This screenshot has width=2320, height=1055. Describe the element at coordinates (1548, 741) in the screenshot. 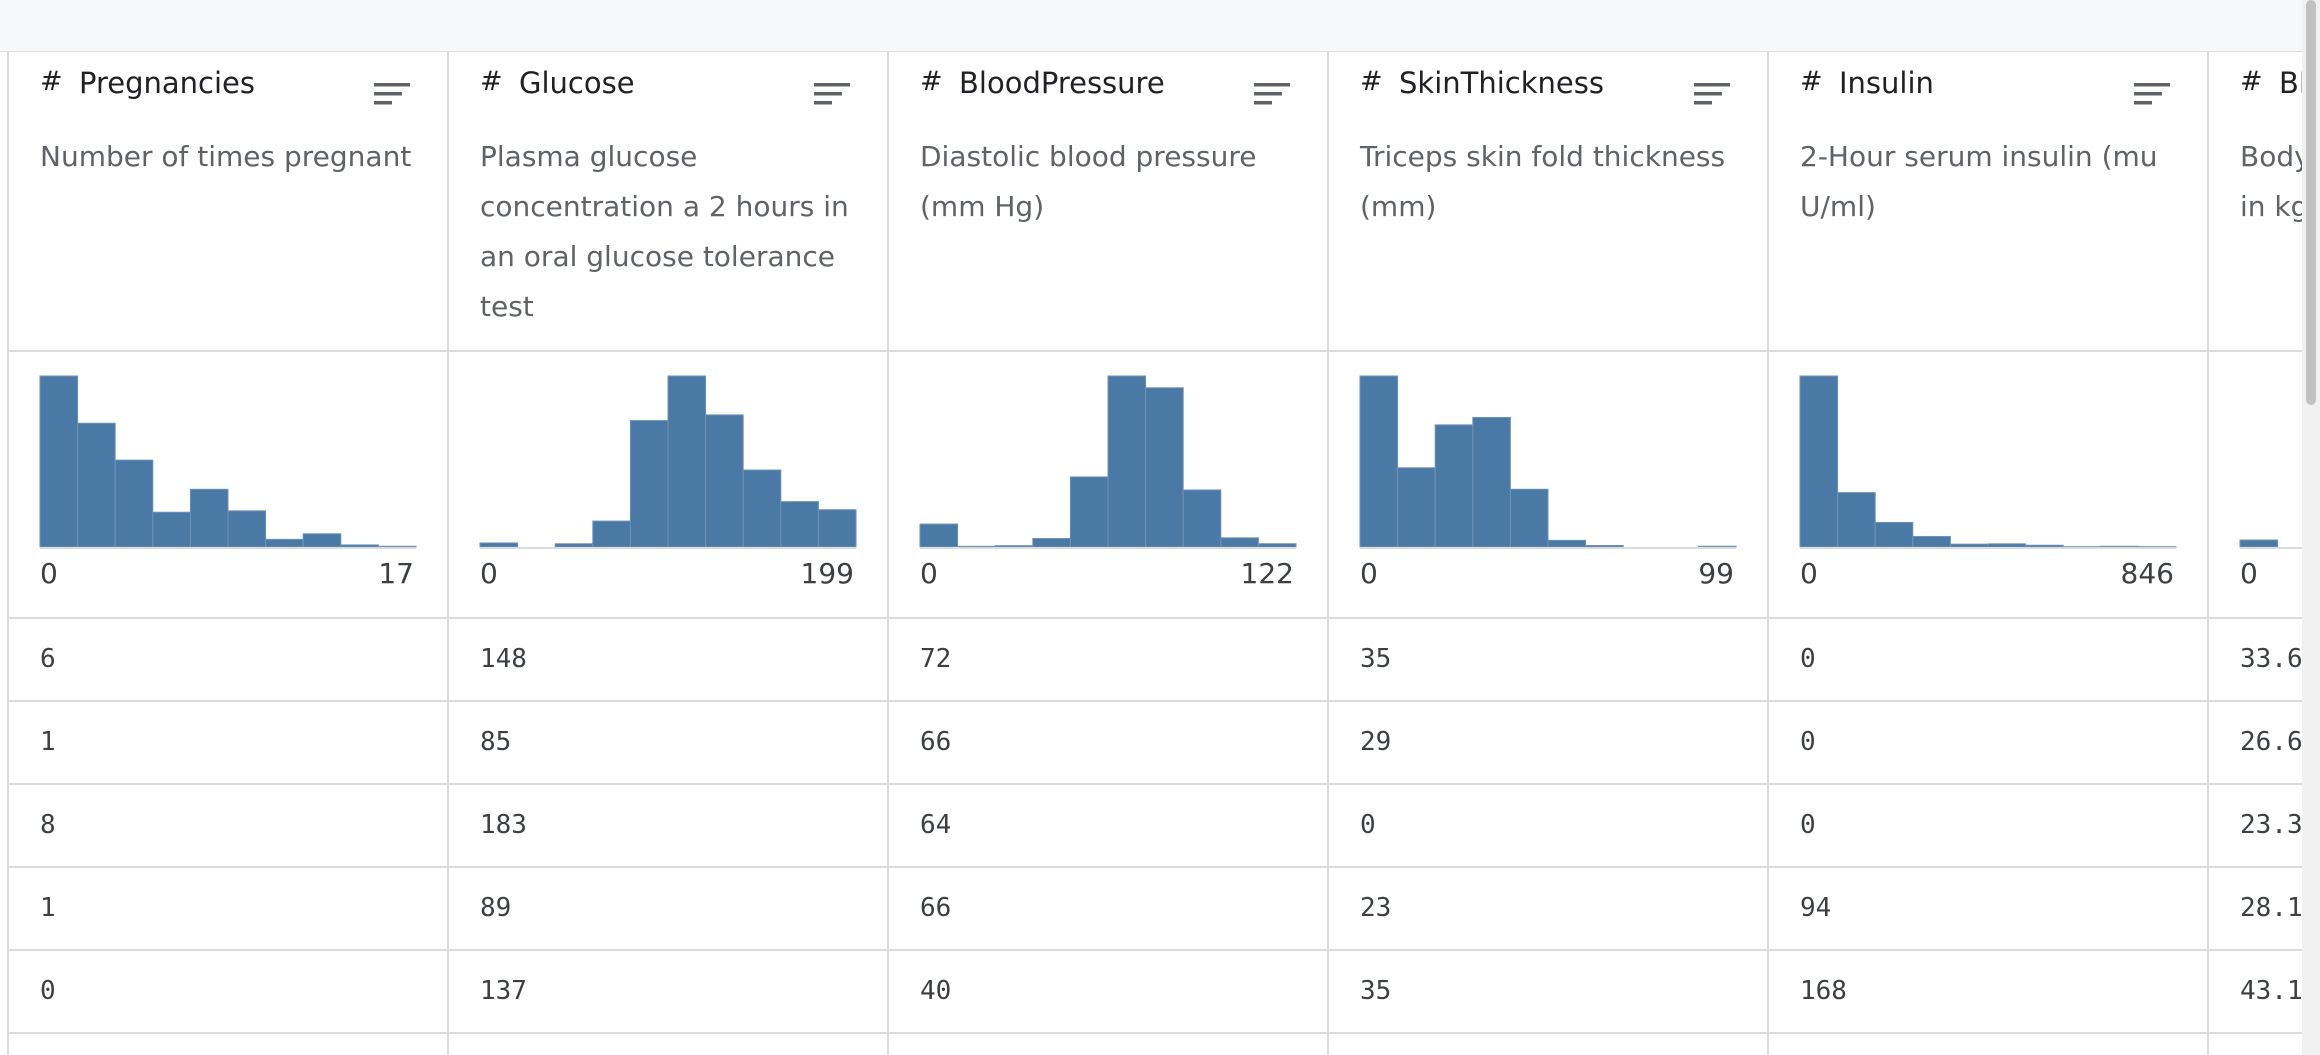

I see `table-cell: 29` at that location.